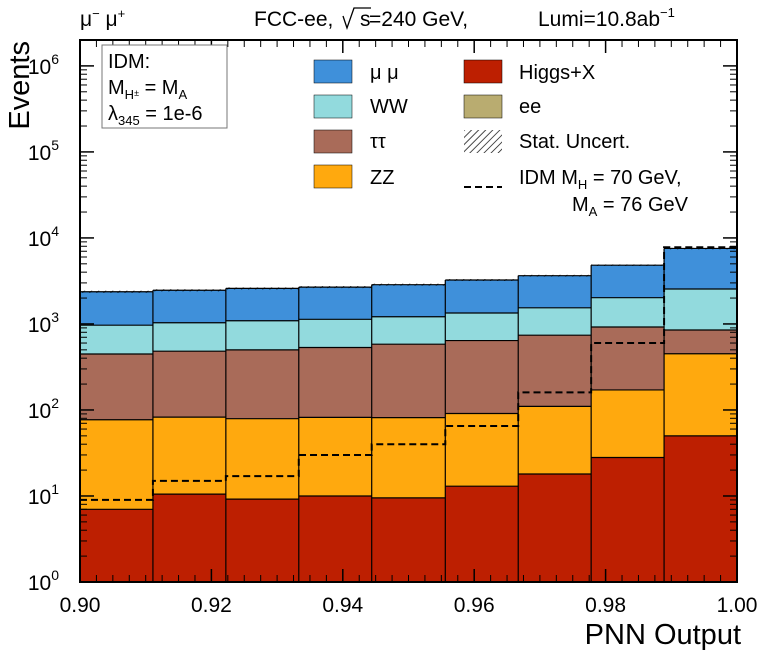 The width and height of the screenshot is (773, 664). Describe the element at coordinates (605, 605) in the screenshot. I see `x-tick-label: 0.98` at that location.